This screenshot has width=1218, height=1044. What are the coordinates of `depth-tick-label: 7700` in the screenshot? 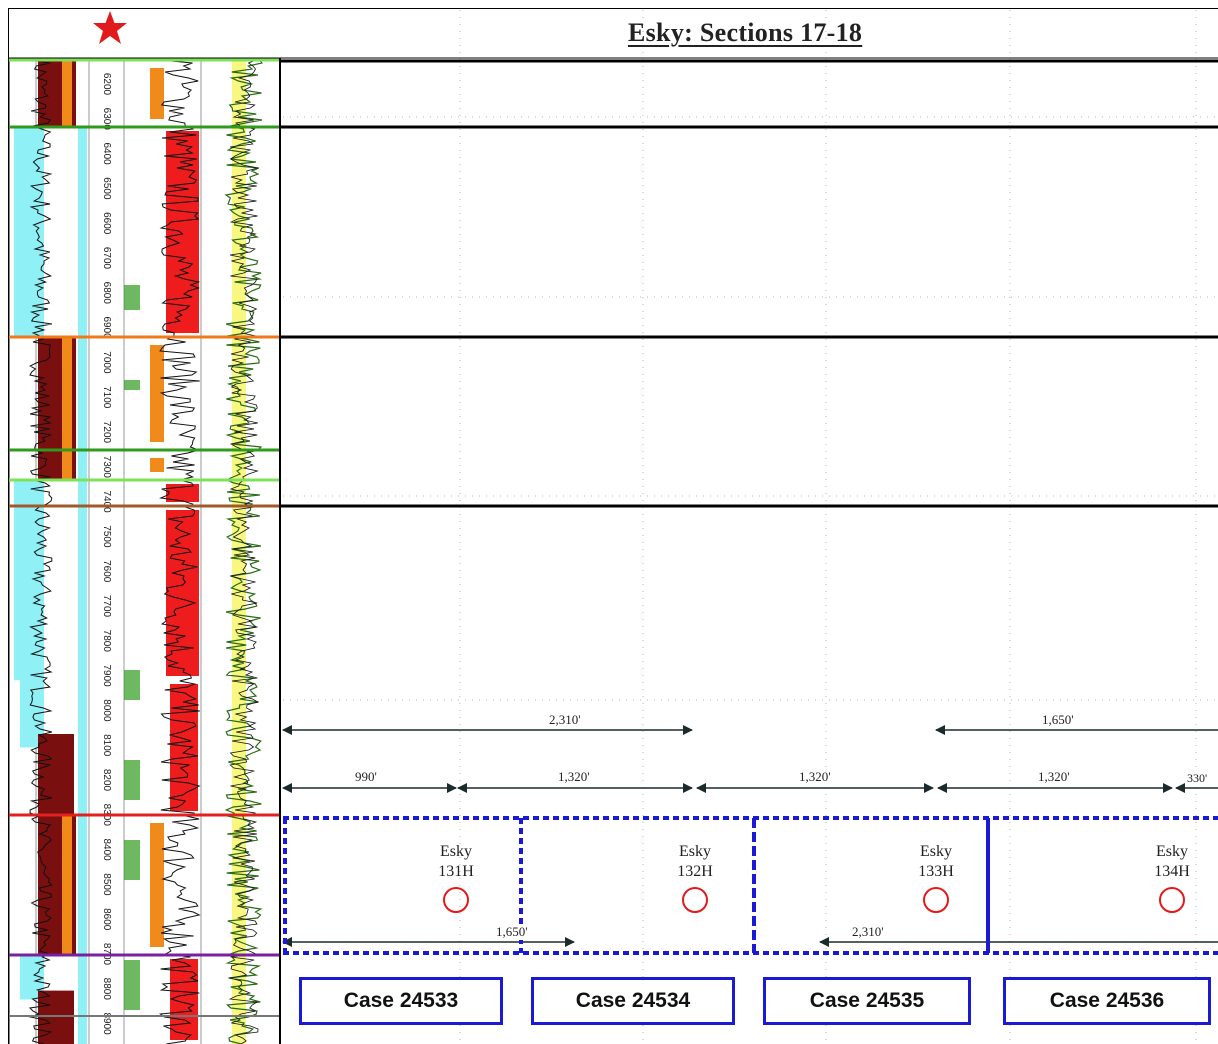 It's located at (106, 606).